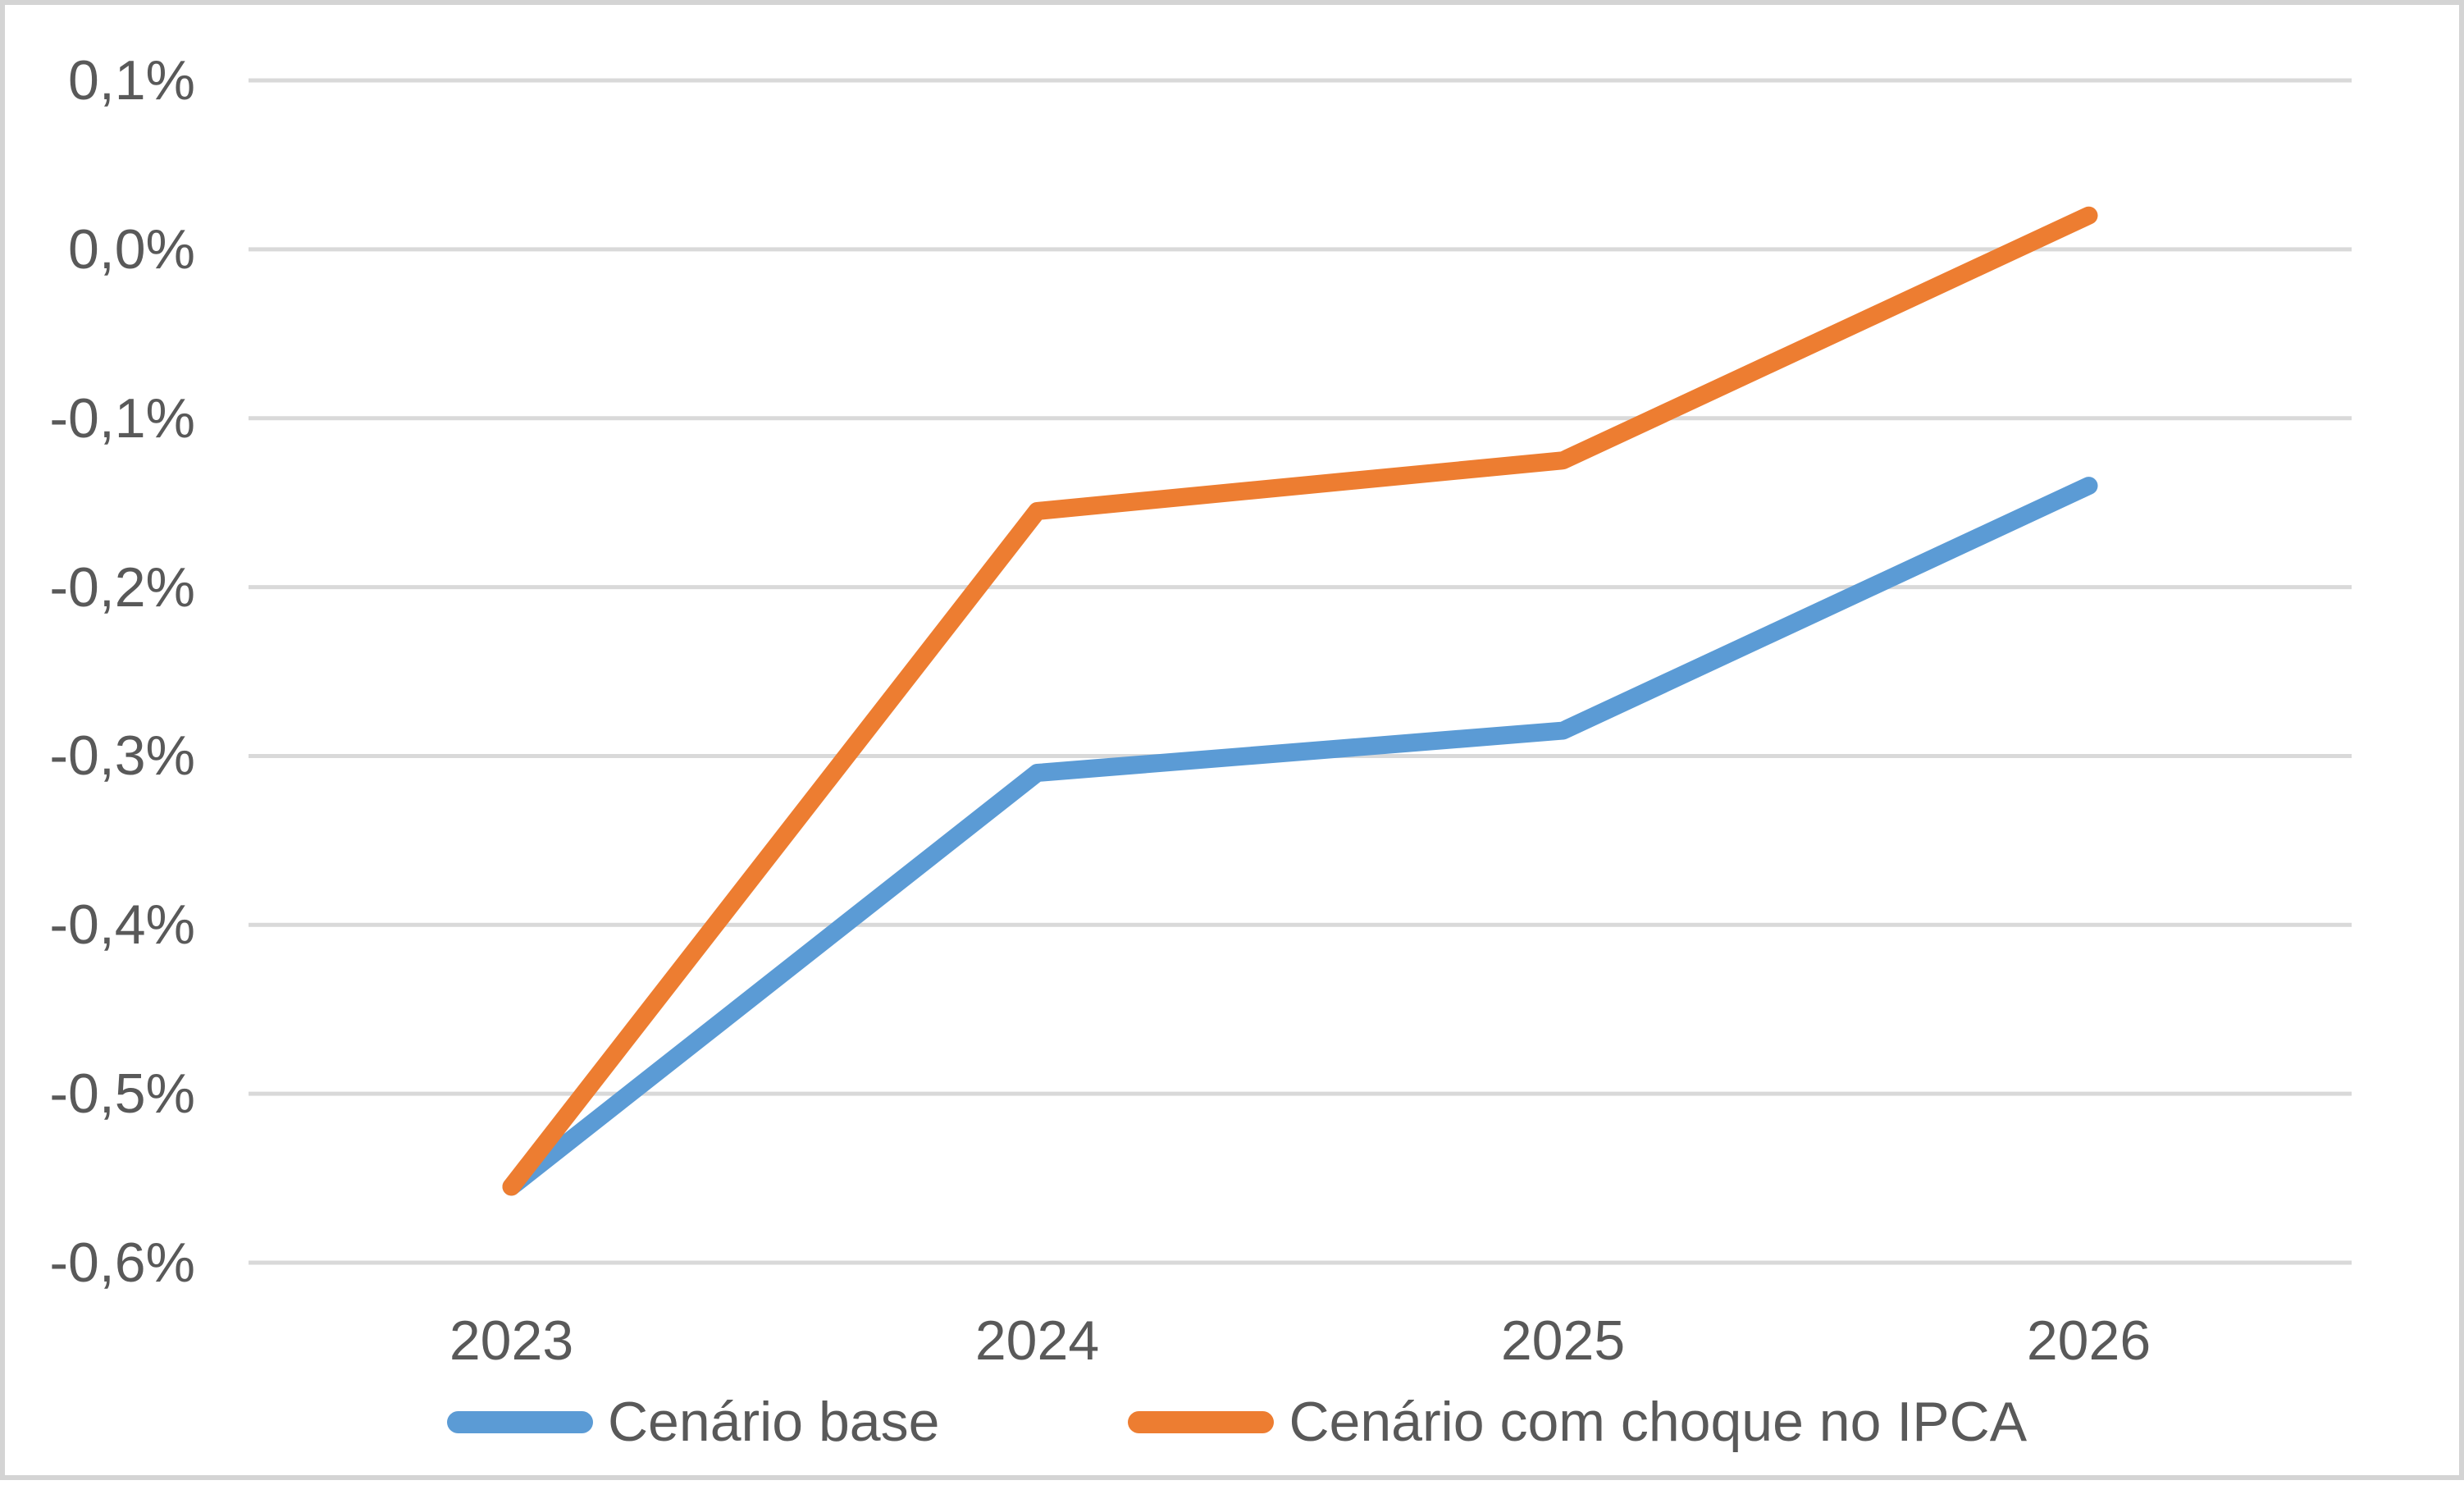  I want to click on y-axis-tick-label: -0,5%, so click(122, 1094).